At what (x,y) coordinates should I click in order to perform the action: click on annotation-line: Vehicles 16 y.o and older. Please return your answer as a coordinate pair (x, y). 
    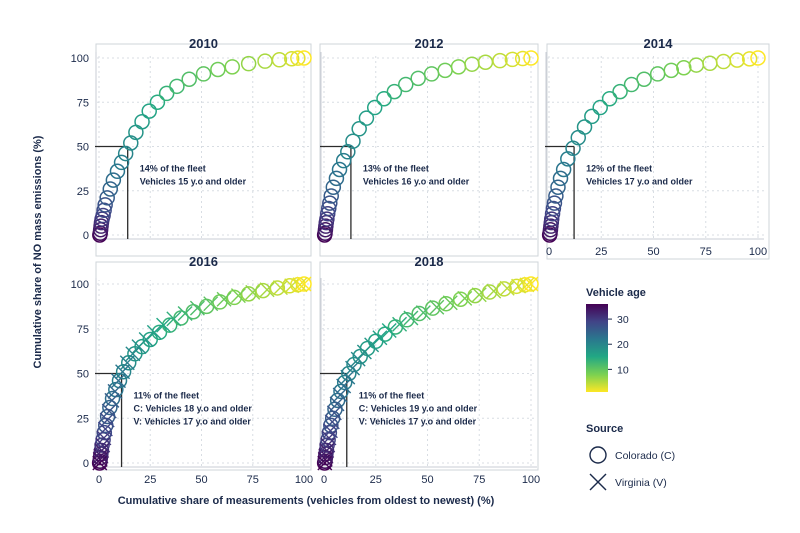
    Looking at the image, I should click on (416, 182).